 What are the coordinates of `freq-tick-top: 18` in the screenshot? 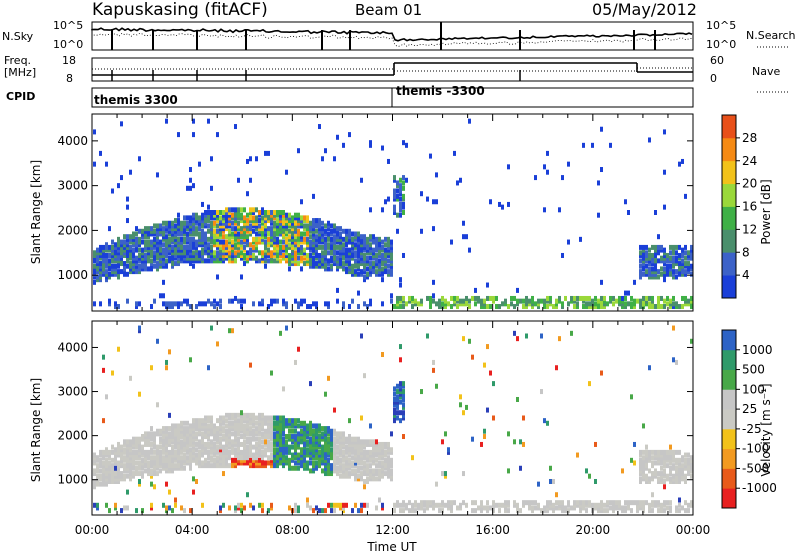 It's located at (69, 60).